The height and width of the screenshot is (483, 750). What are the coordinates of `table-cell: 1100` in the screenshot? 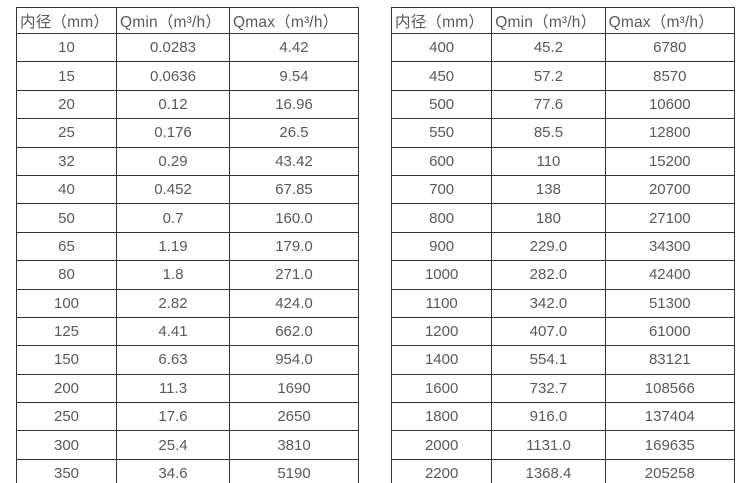 It's located at (441, 303).